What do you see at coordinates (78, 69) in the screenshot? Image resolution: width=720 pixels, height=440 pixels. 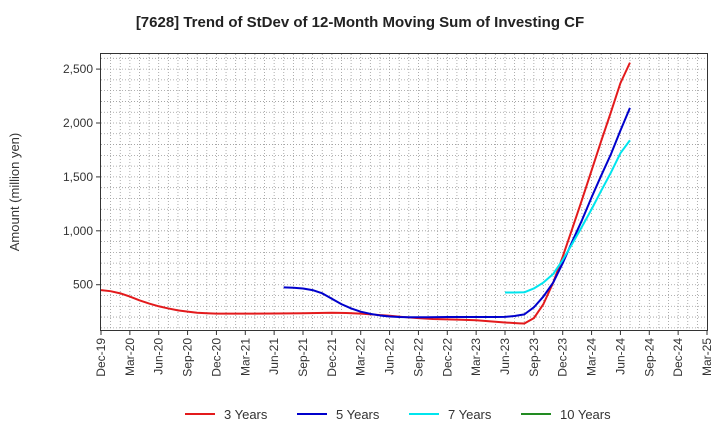 I see `y-tick-label: 2,500` at bounding box center [78, 69].